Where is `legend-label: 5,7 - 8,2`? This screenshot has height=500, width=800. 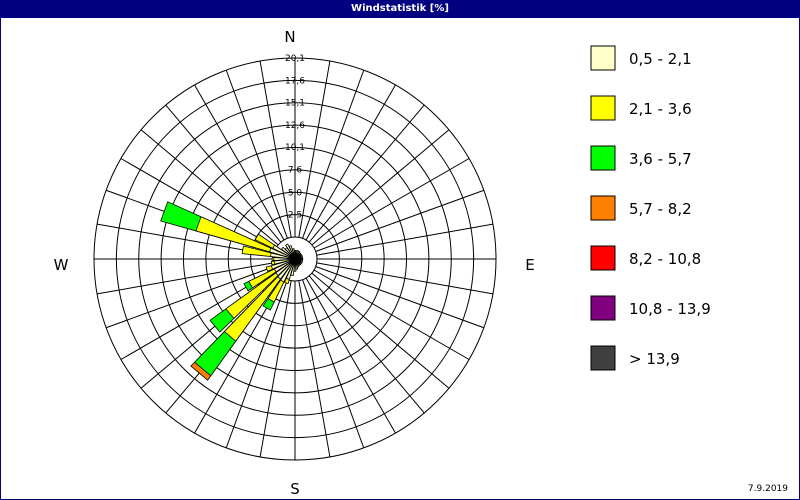
legend-label: 5,7 - 8,2 is located at coordinates (660, 209).